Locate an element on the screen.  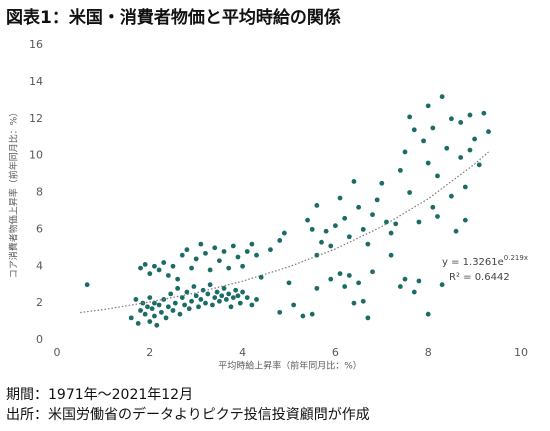
footer-line: 出所：米国労働省のデータよりピクテ投信投資顧問が作成 is located at coordinates (188, 414).